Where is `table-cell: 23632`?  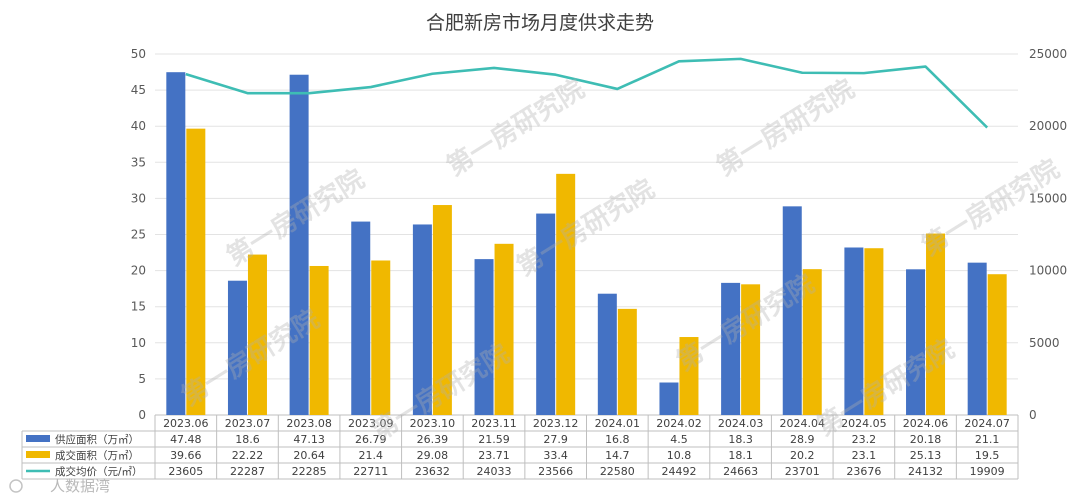
table-cell: 23632 is located at coordinates (432, 471).